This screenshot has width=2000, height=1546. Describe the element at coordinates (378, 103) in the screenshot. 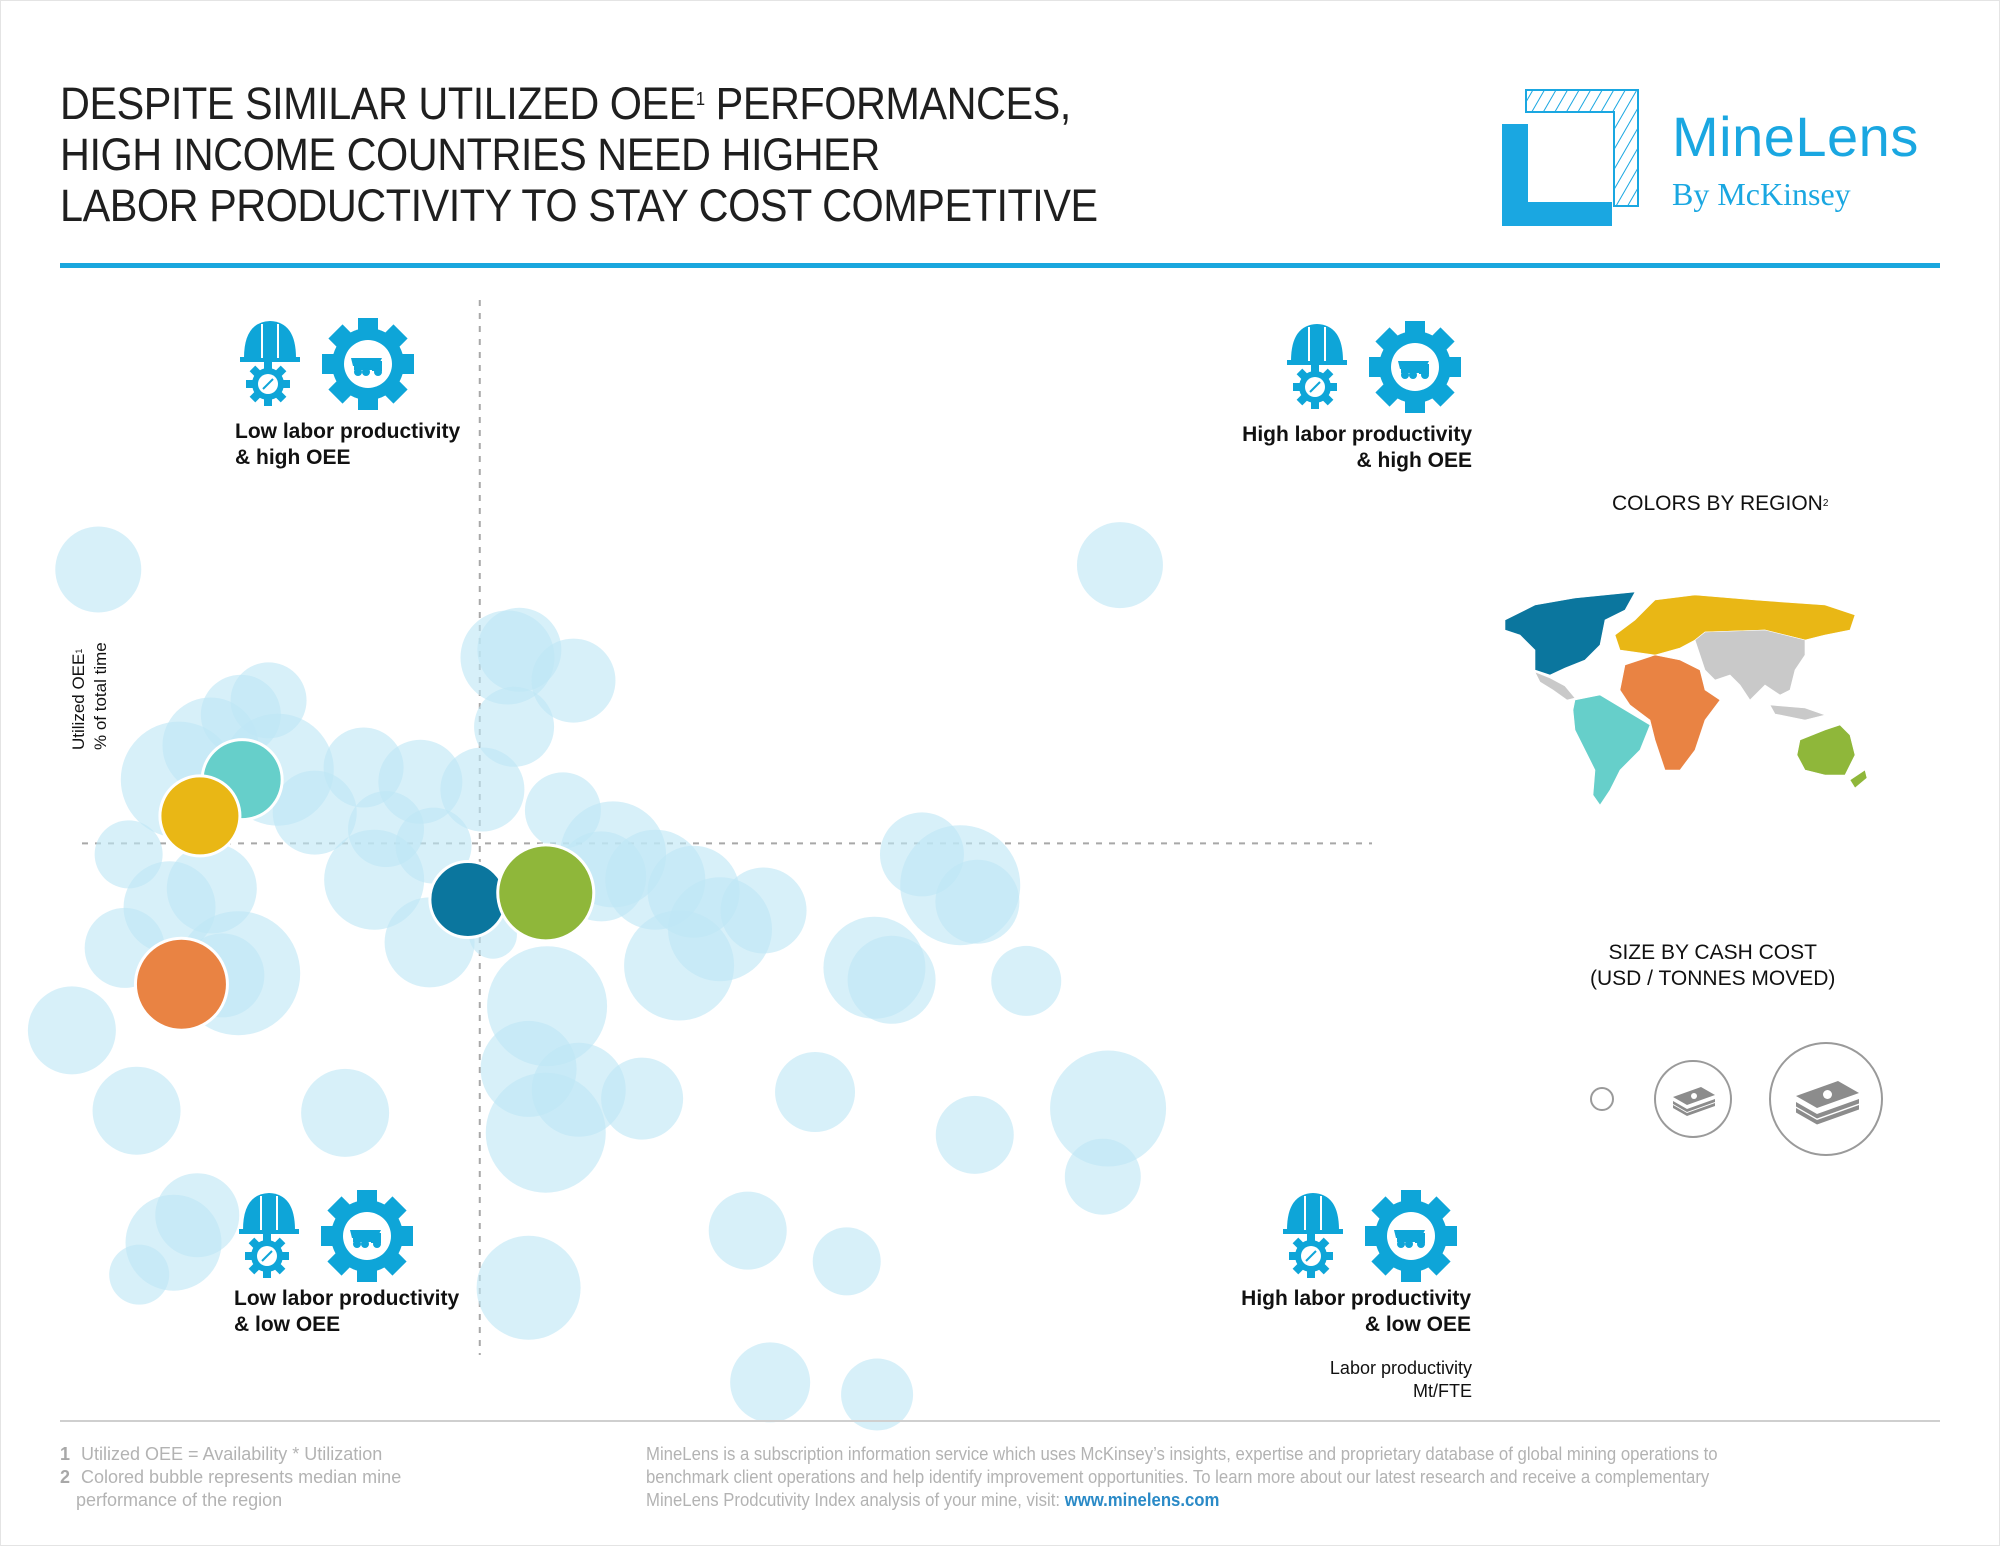

I see `title-line-1-a: DESPITE SIMILAR UTILIZED OEE` at that location.